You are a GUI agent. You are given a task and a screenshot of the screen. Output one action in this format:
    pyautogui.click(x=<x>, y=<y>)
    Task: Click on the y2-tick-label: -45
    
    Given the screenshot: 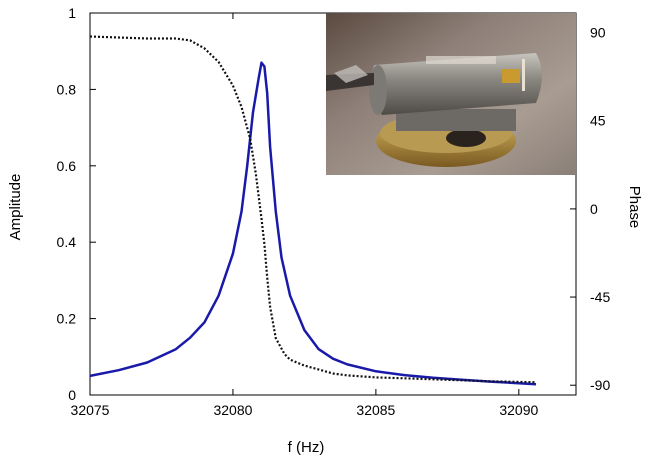 What is the action you would take?
    pyautogui.click(x=600, y=297)
    